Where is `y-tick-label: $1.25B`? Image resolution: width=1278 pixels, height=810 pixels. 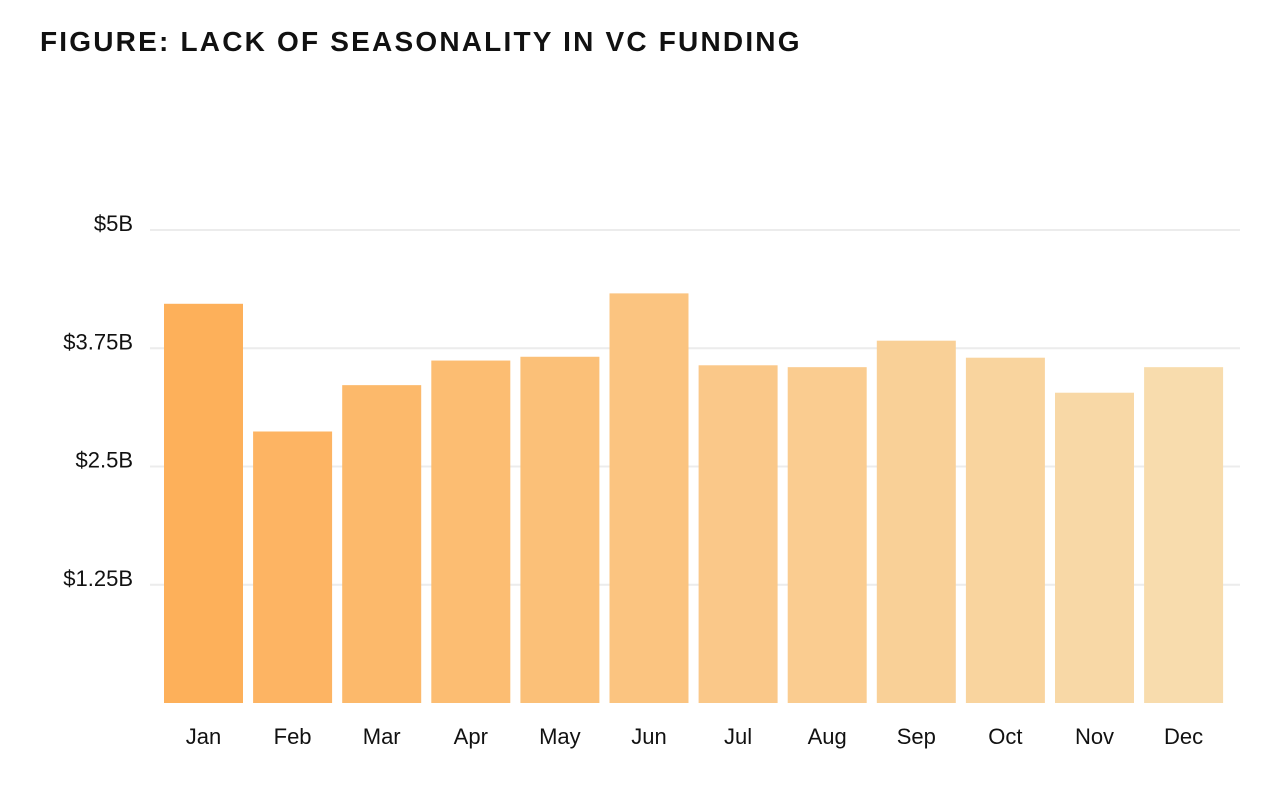 y-tick-label: $1.25B is located at coordinates (98, 578).